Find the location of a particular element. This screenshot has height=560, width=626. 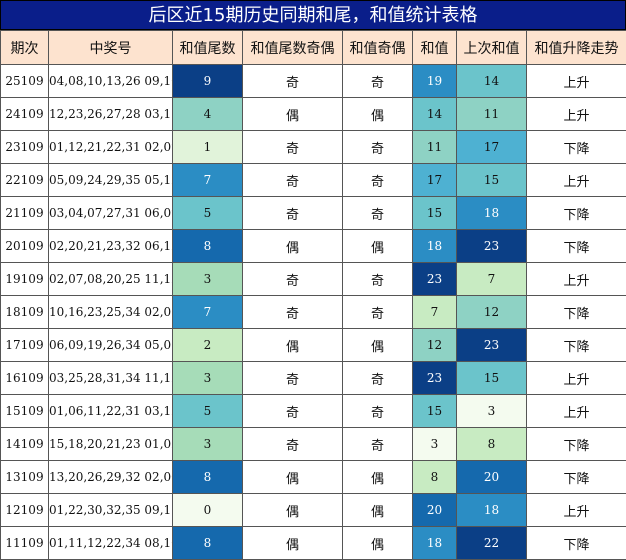

cell-tail: 2 is located at coordinates (208, 345).